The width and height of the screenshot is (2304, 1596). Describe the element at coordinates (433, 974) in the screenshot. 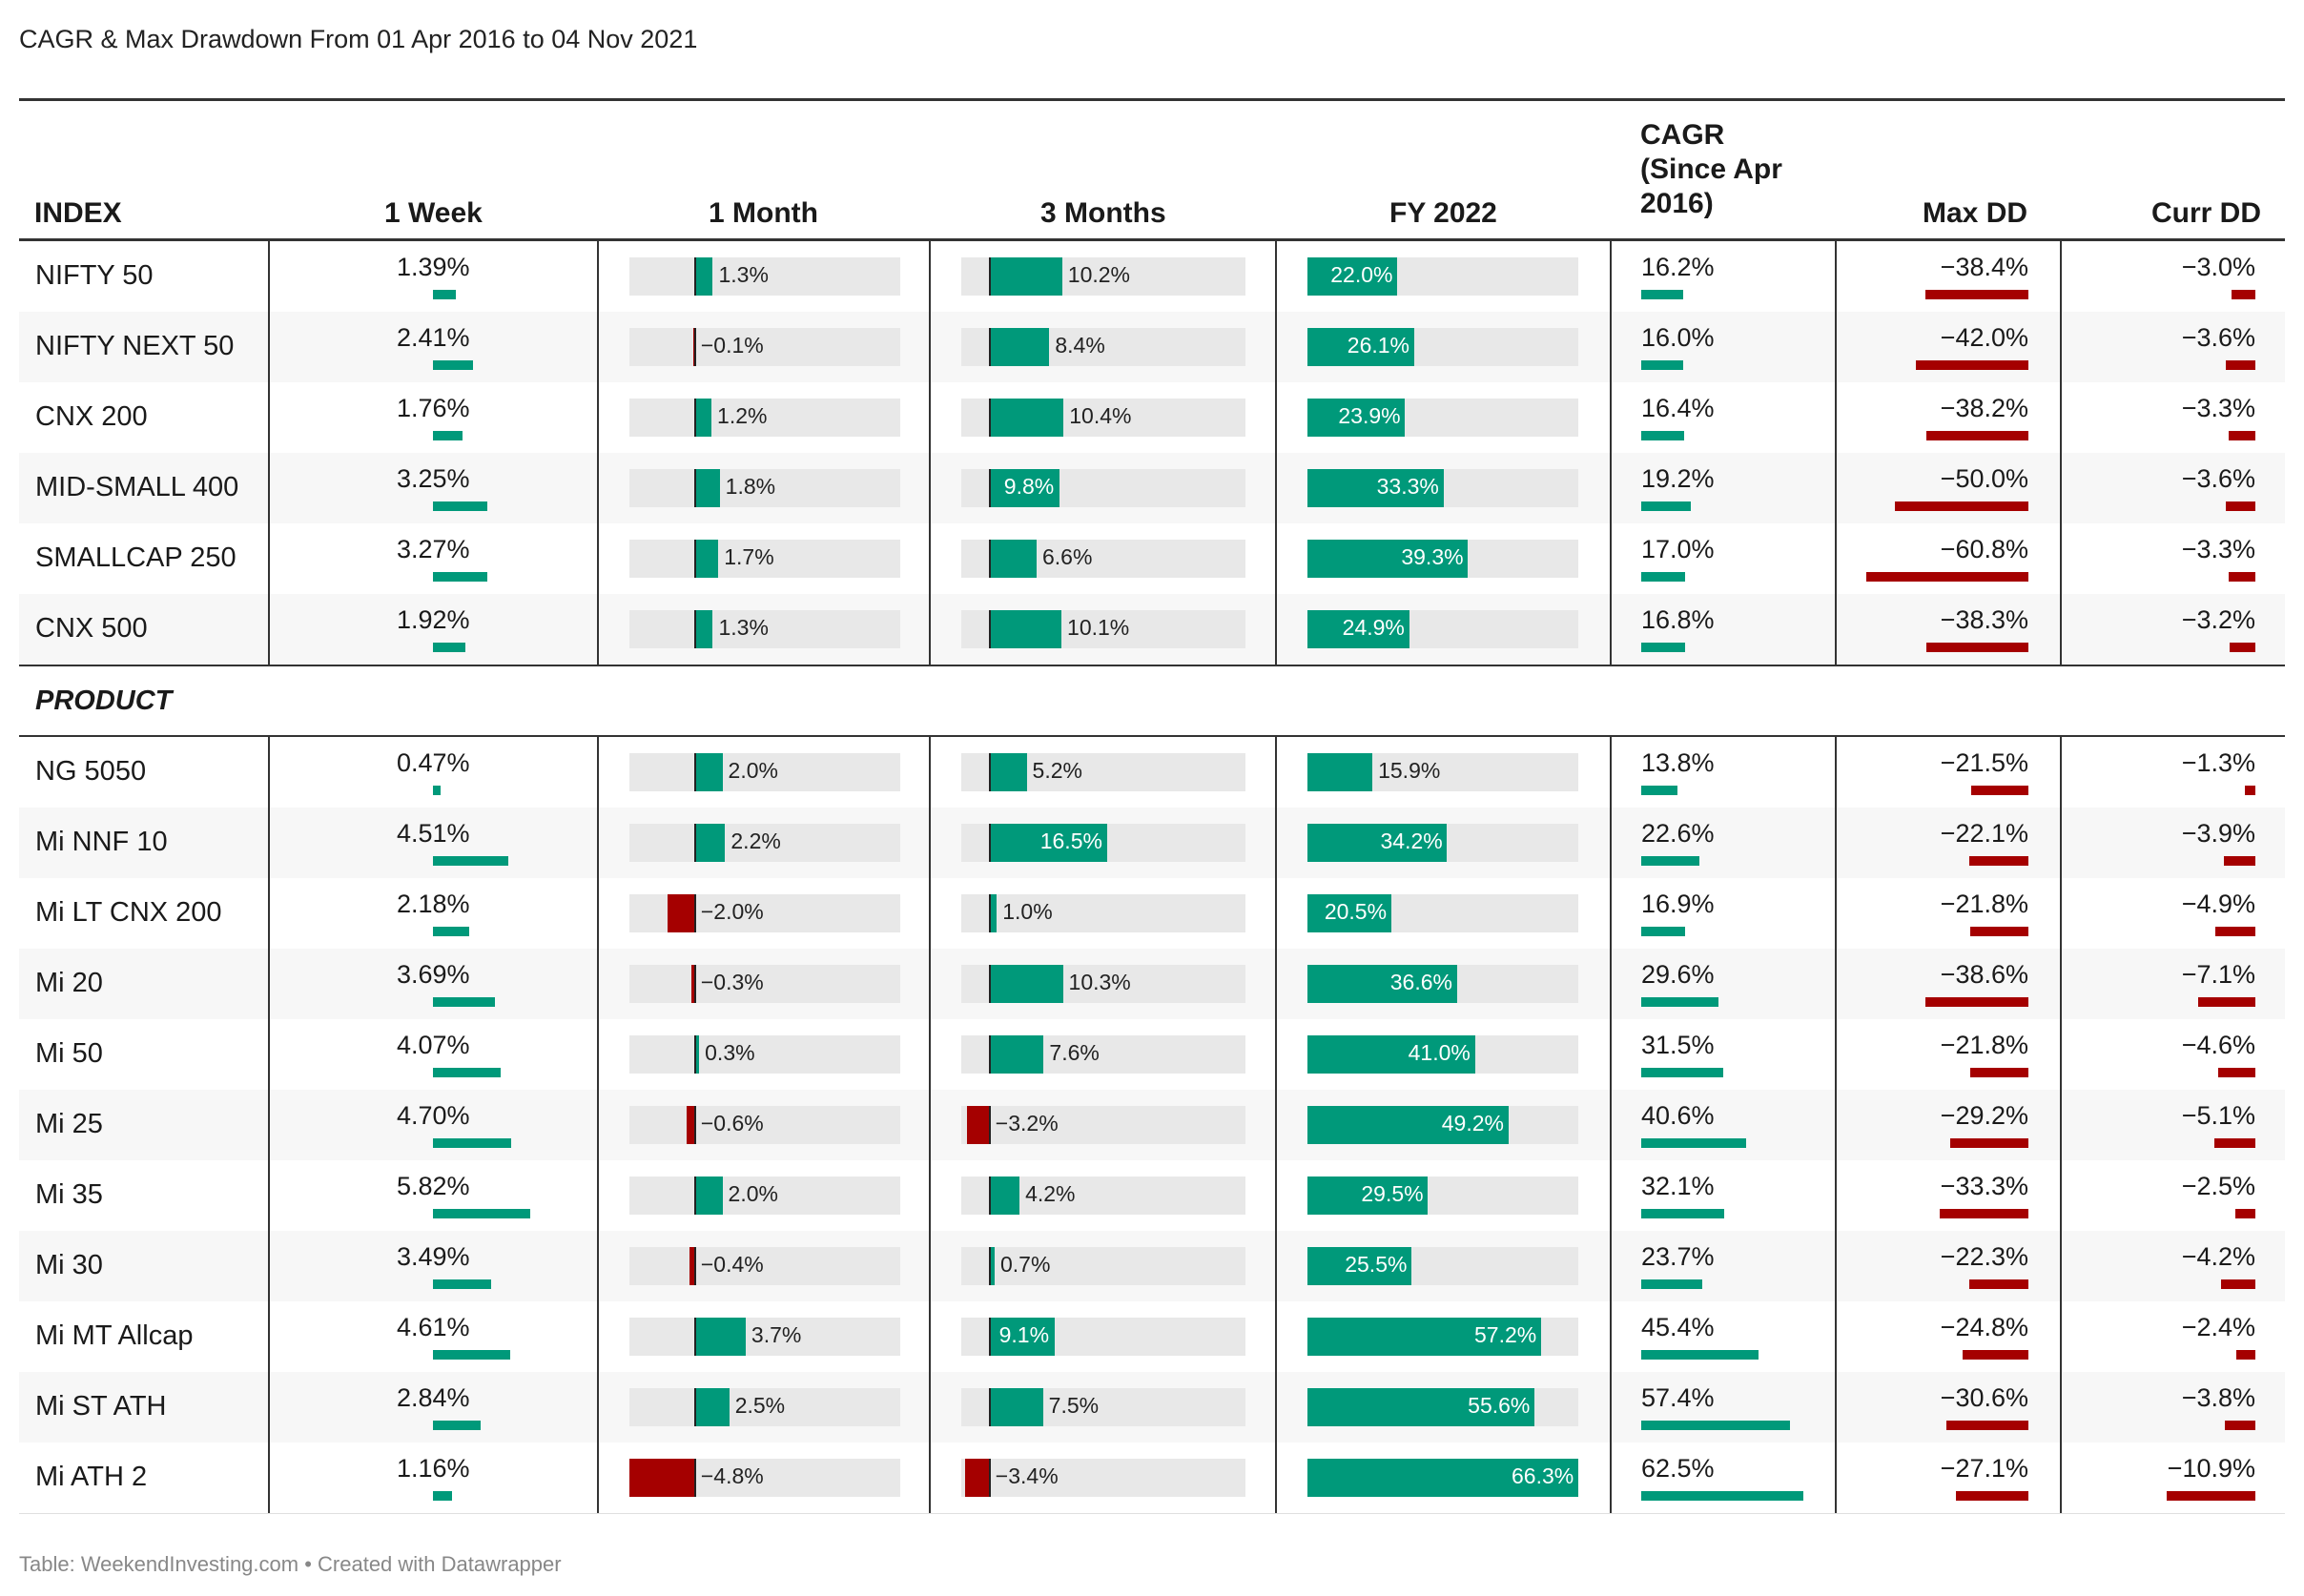

I see `product-row-3-1week-value: 3.69%` at that location.